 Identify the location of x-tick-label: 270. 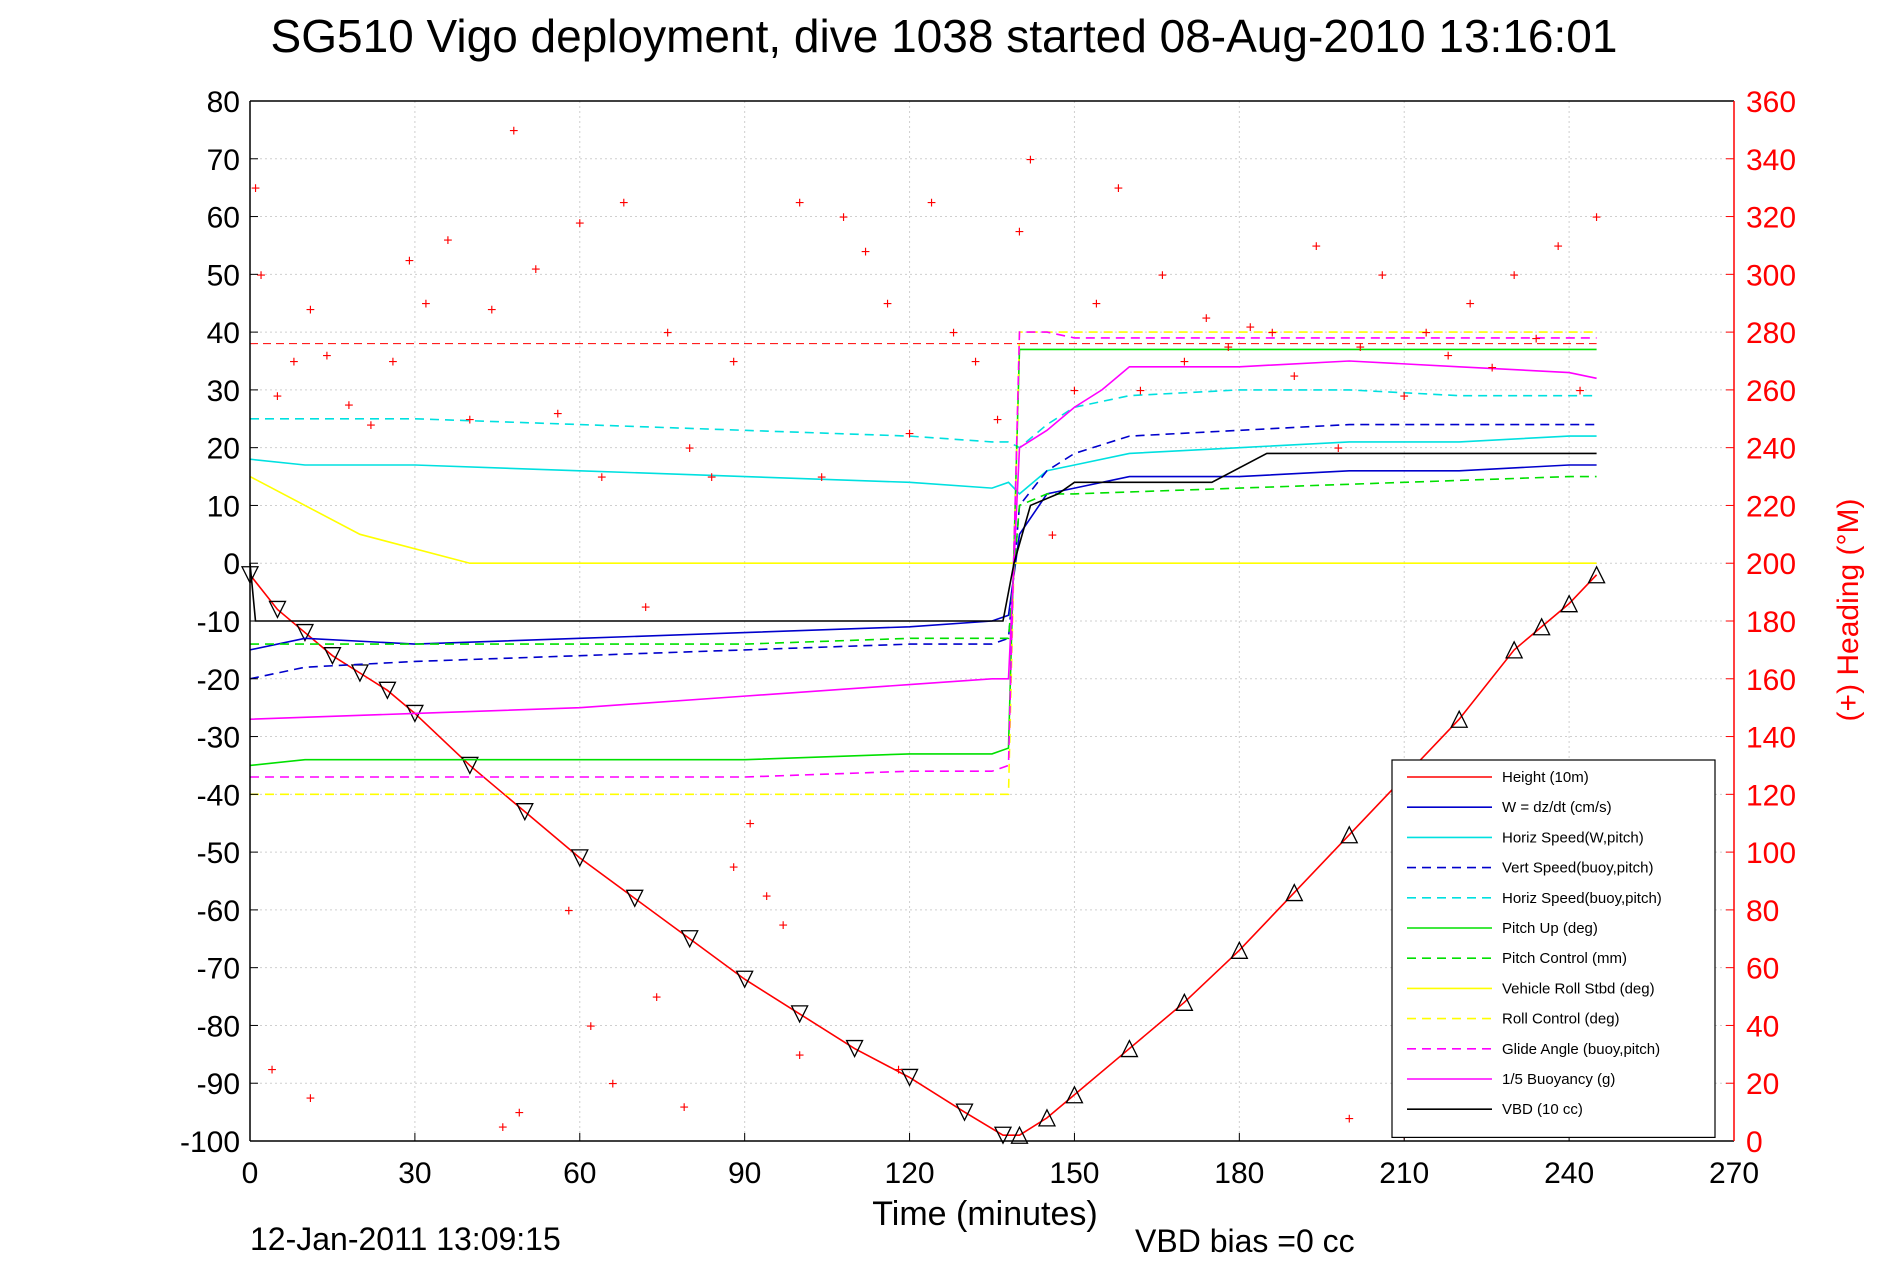
(1734, 1173).